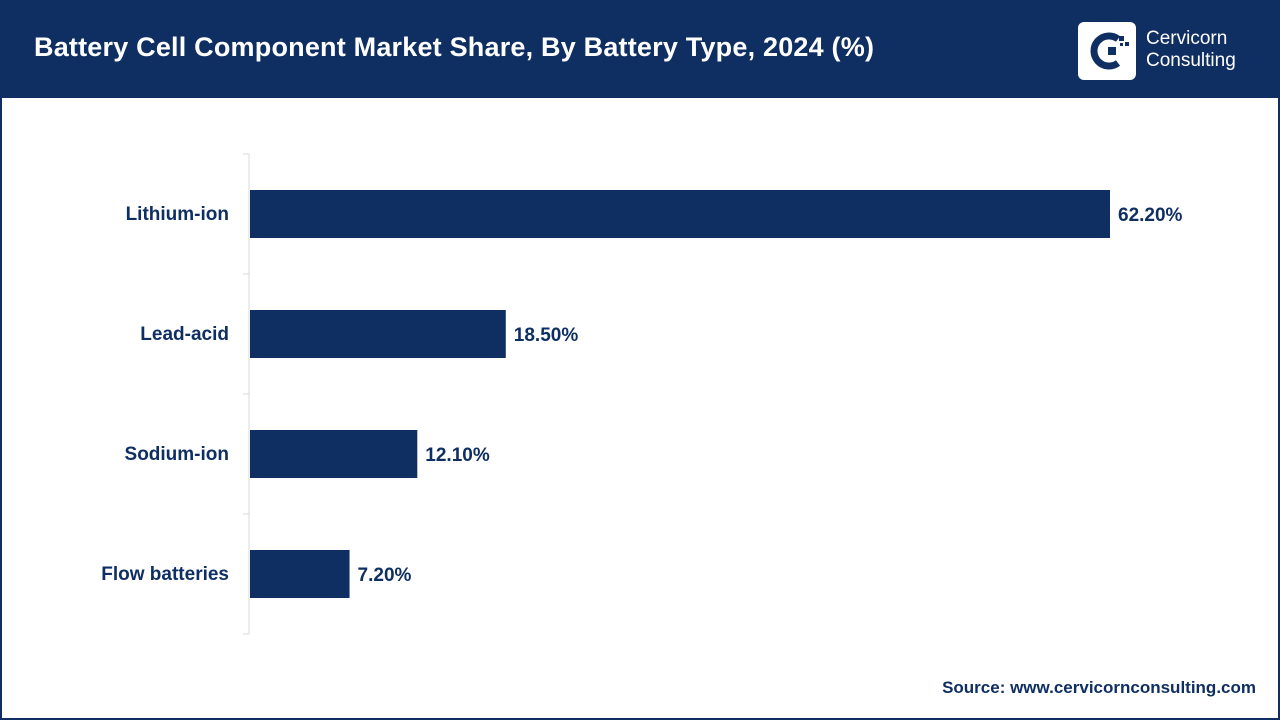 The image size is (1280, 720). What do you see at coordinates (1187, 38) in the screenshot?
I see `brand-line1: Cervicorn` at bounding box center [1187, 38].